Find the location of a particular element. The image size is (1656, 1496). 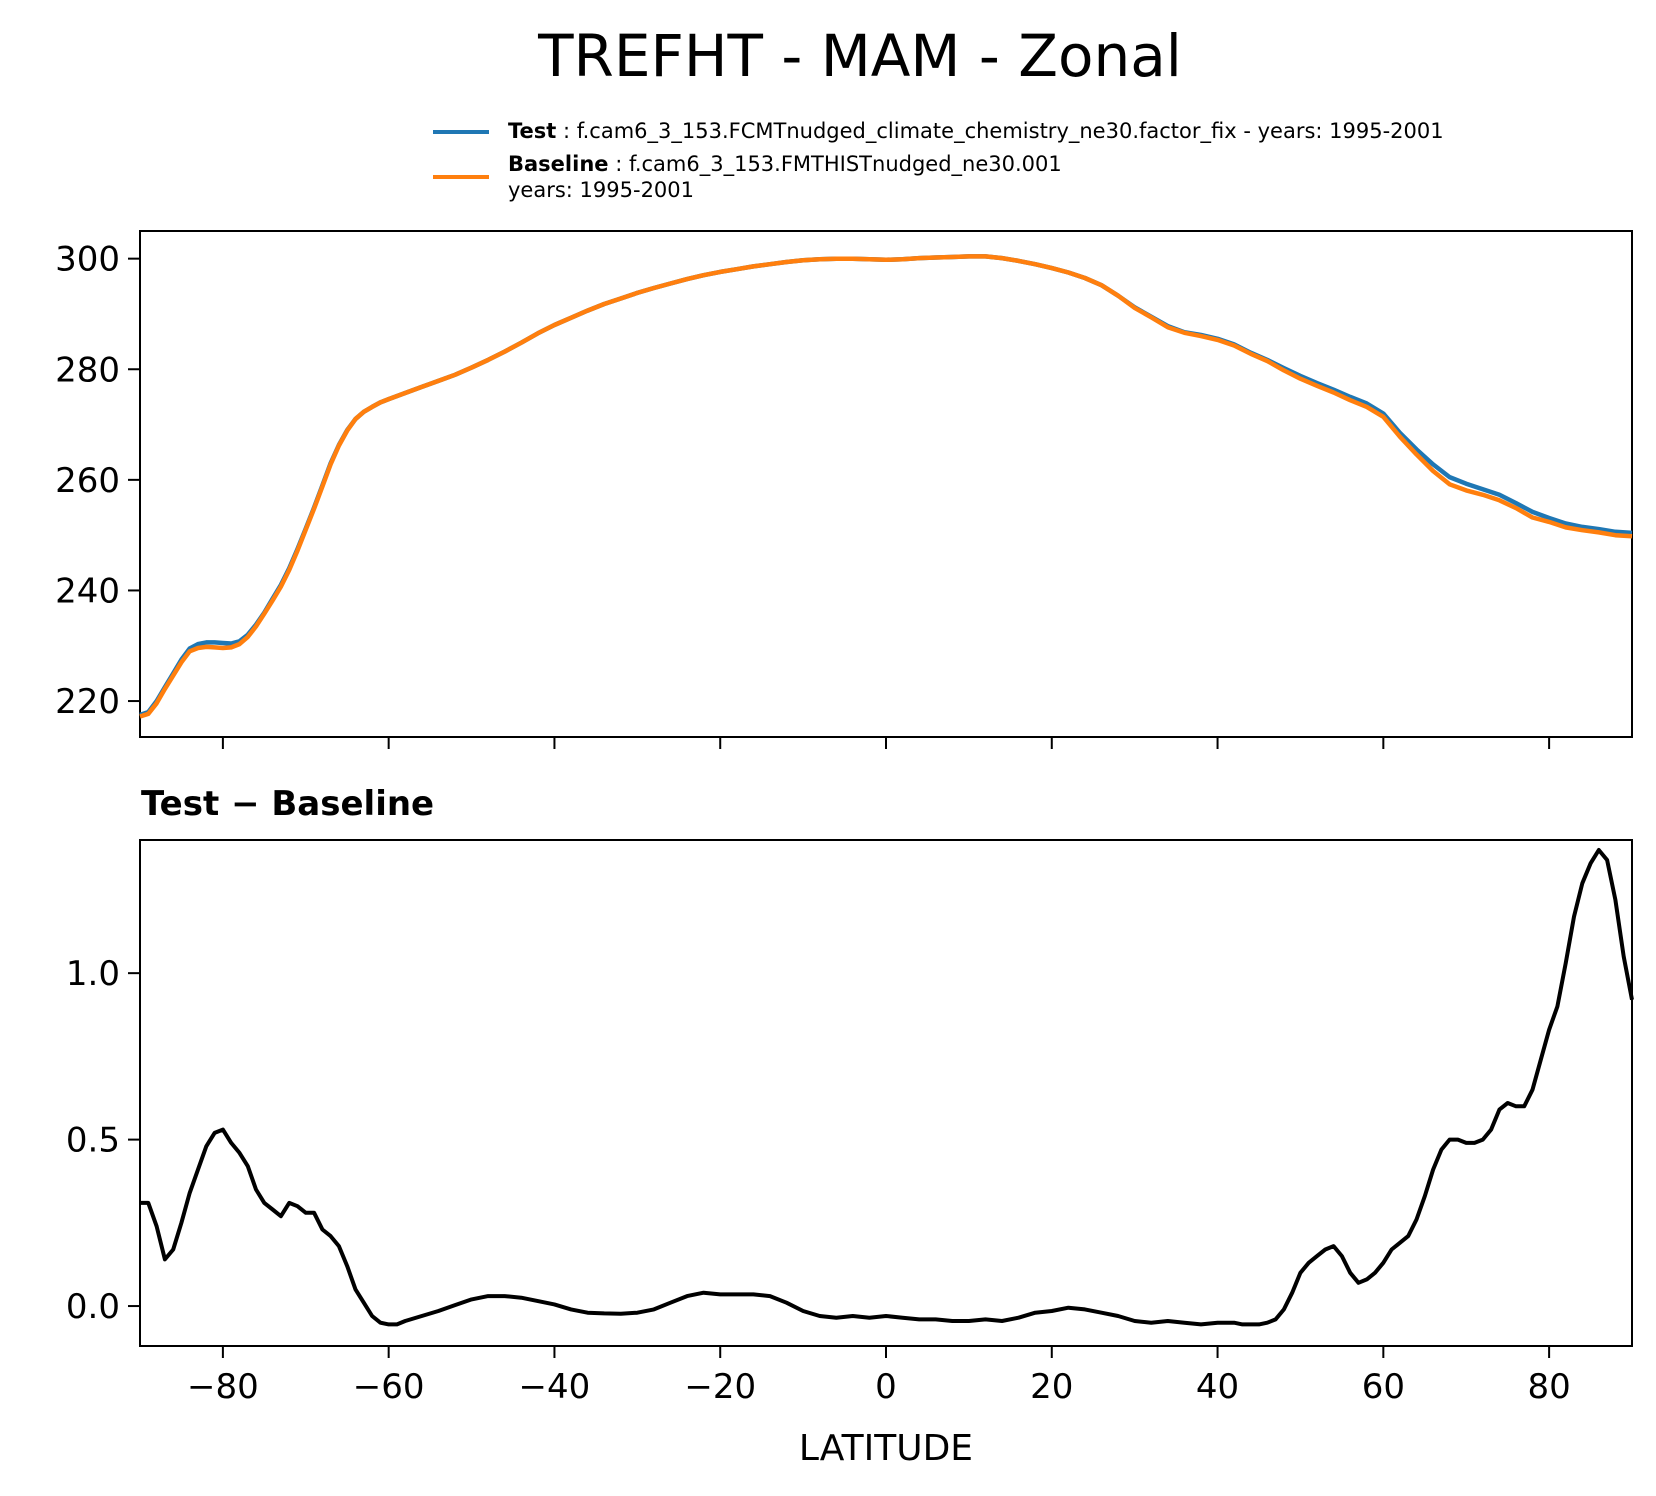

y-tick-label: 300 is located at coordinates (87, 260).